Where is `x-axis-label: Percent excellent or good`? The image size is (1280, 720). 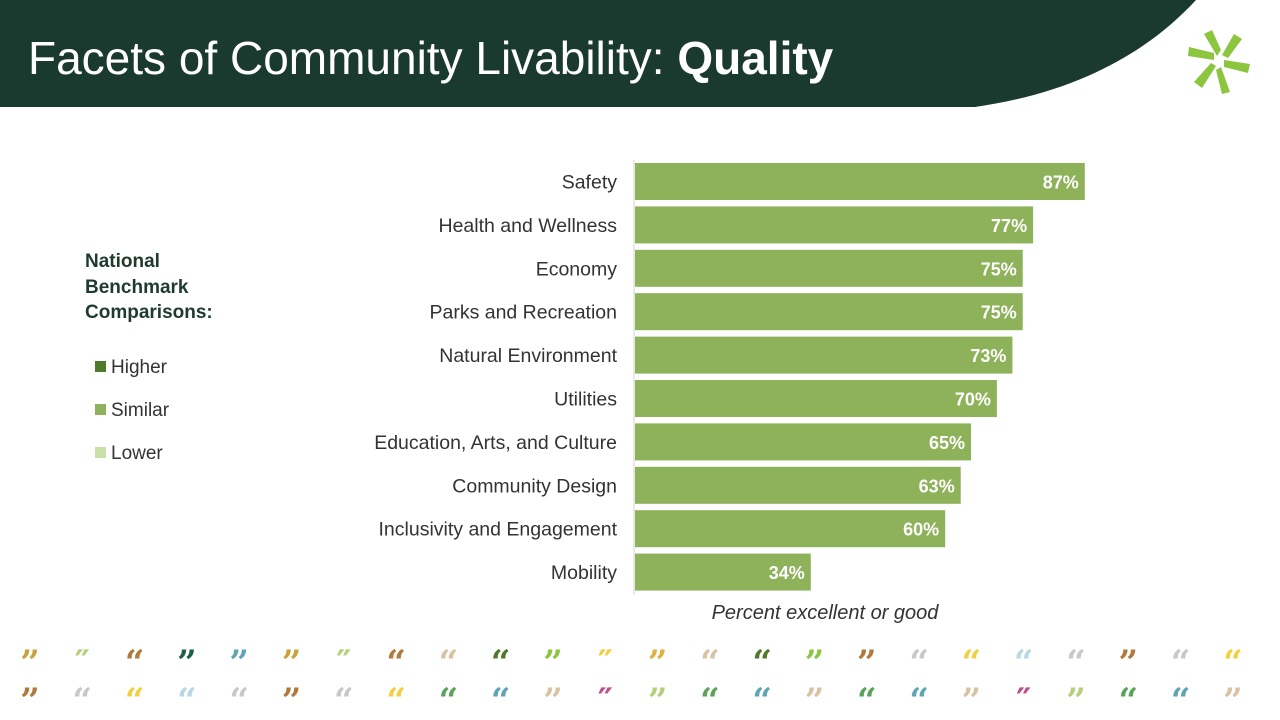 x-axis-label: Percent excellent or good is located at coordinates (826, 613).